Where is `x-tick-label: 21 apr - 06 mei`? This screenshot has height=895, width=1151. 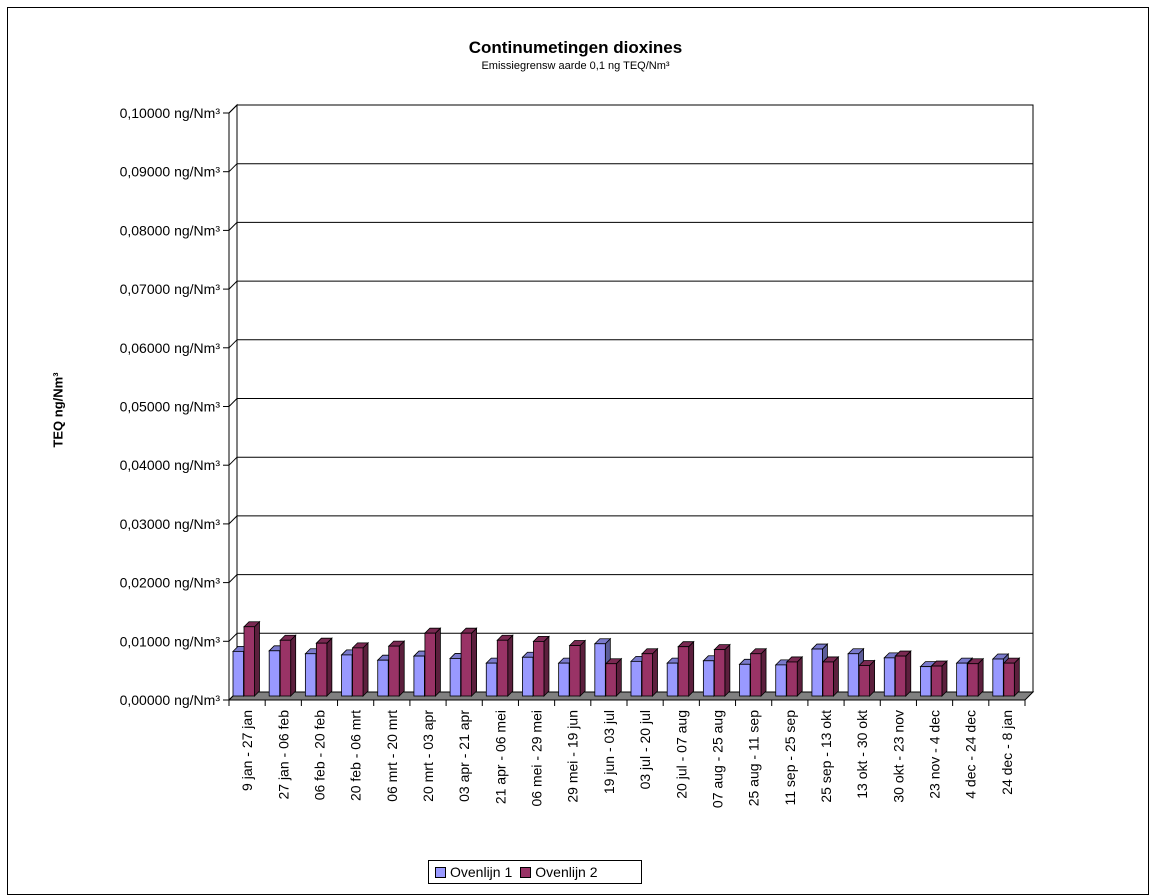
x-tick-label: 21 apr - 06 mei is located at coordinates (500, 757).